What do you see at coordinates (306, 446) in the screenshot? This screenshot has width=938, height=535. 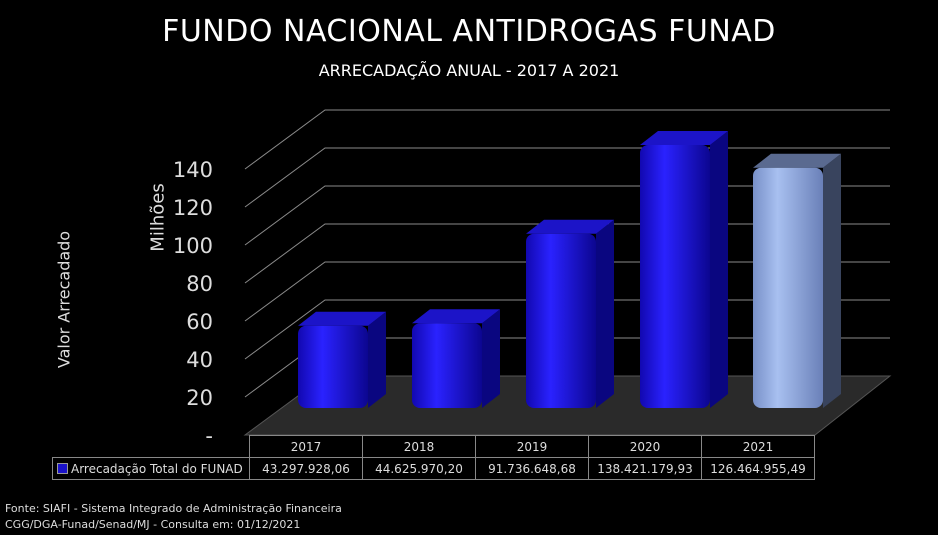 I see `table-header-2017: 2017` at bounding box center [306, 446].